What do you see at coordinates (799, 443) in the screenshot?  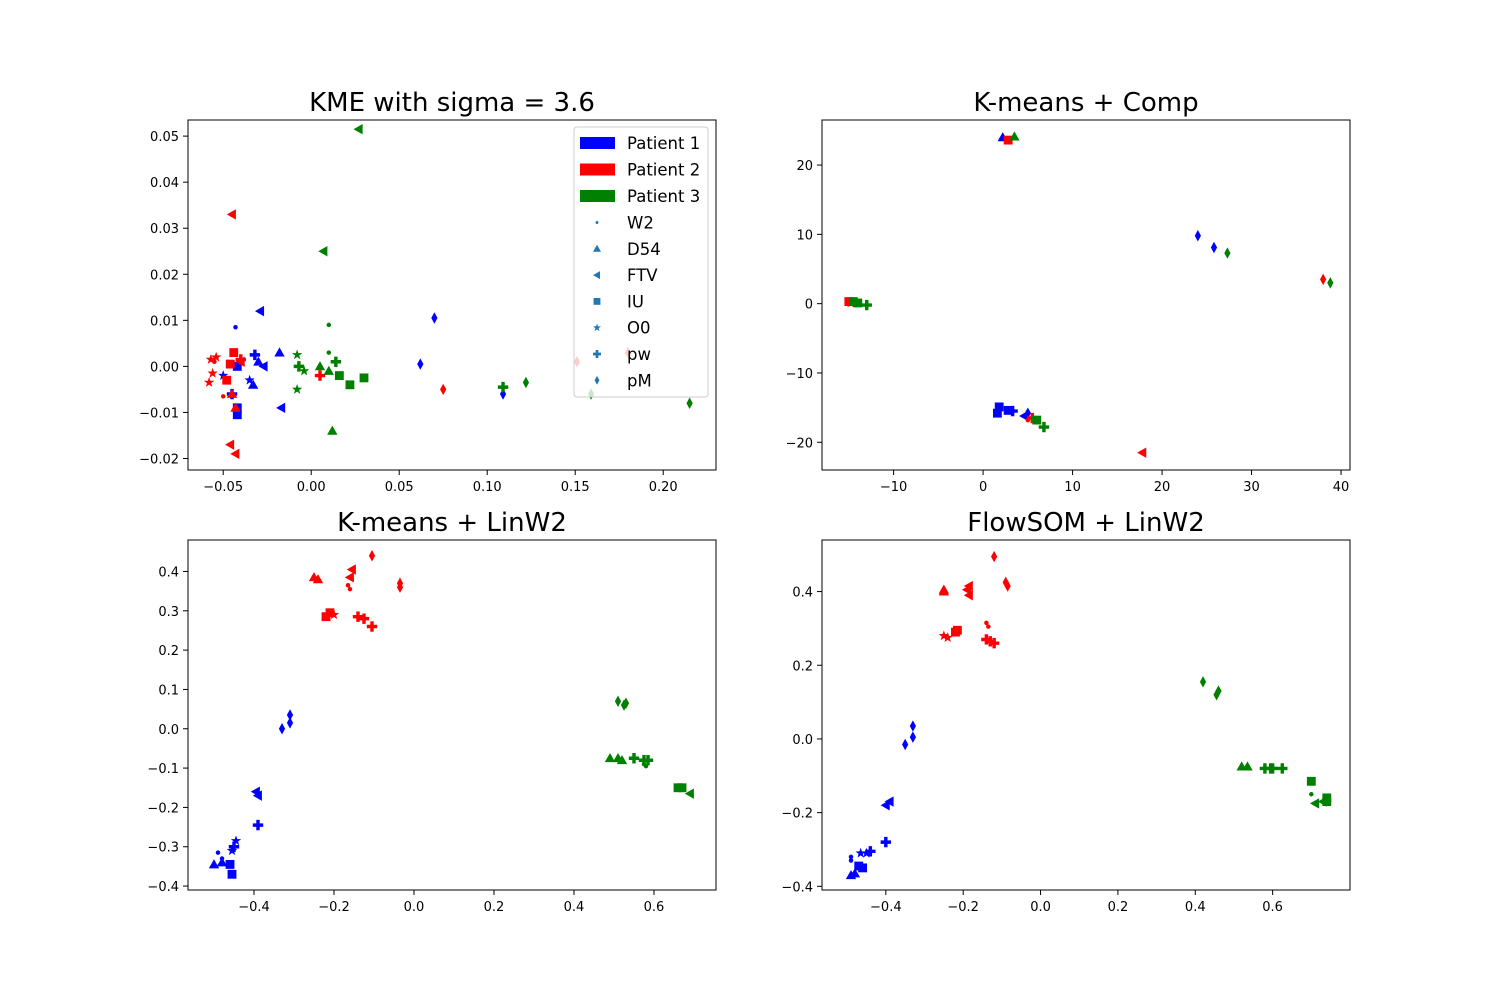 I see `y-tick-label: −20` at bounding box center [799, 443].